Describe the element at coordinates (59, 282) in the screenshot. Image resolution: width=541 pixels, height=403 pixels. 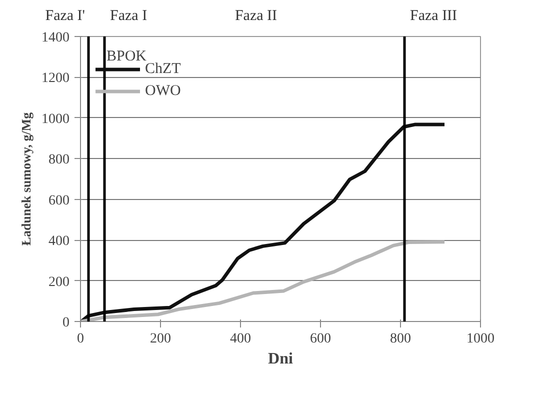
I see `y-tick-label: 200` at that location.